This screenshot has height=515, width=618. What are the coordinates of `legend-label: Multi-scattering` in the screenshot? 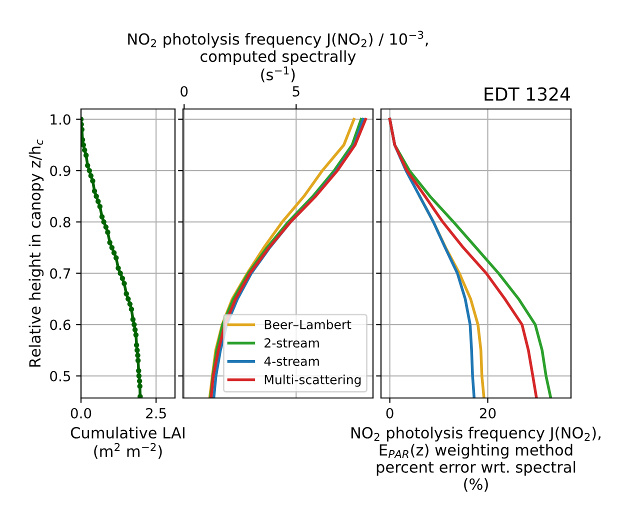 It's located at (312, 380).